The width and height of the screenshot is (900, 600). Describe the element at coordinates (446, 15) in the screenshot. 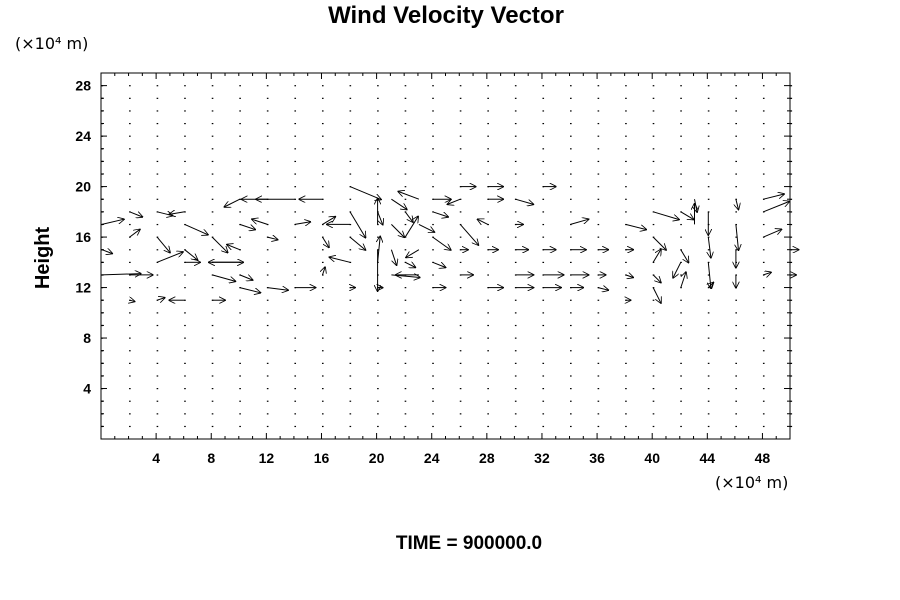

I see `chart-title: Wind Velocity Vector` at that location.